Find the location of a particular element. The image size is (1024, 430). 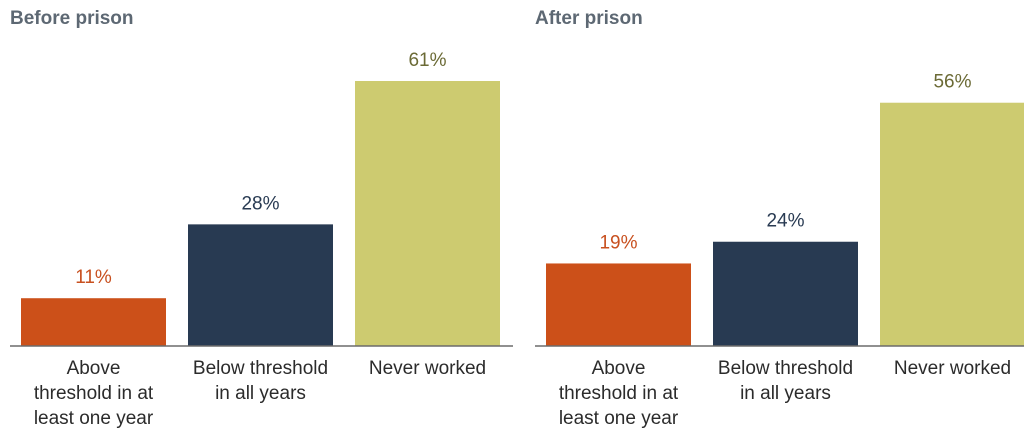

data-label: 19% is located at coordinates (618, 242).